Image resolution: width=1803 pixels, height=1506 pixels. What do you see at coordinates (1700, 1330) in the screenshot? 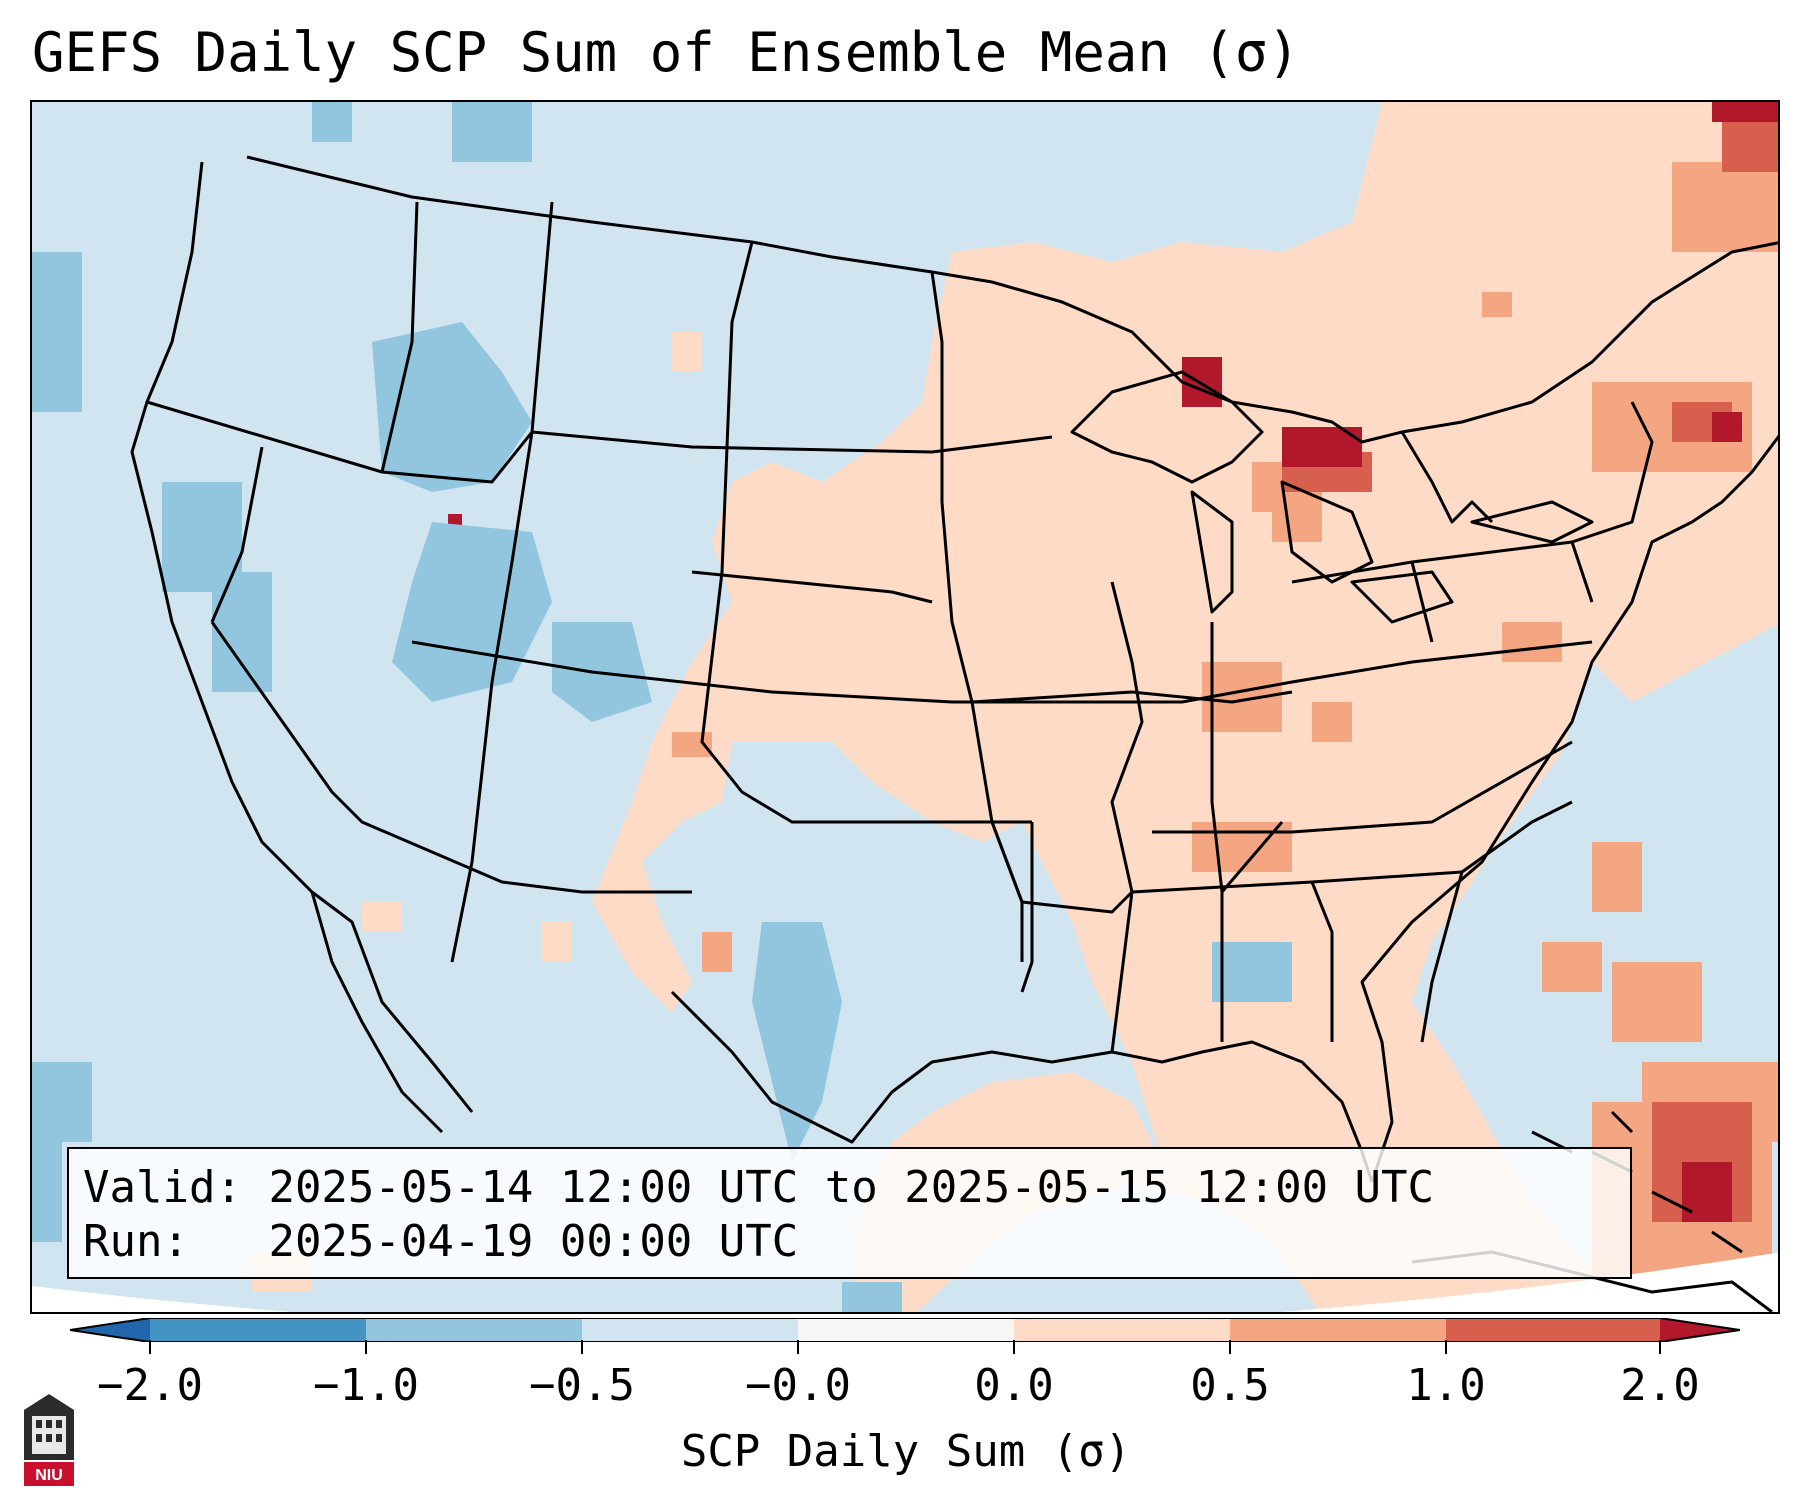
I see `colorbar-extend-high` at bounding box center [1700, 1330].